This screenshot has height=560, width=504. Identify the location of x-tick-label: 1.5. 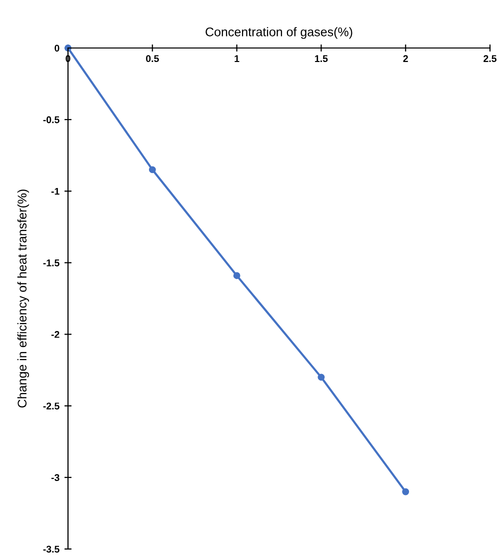
(321, 58).